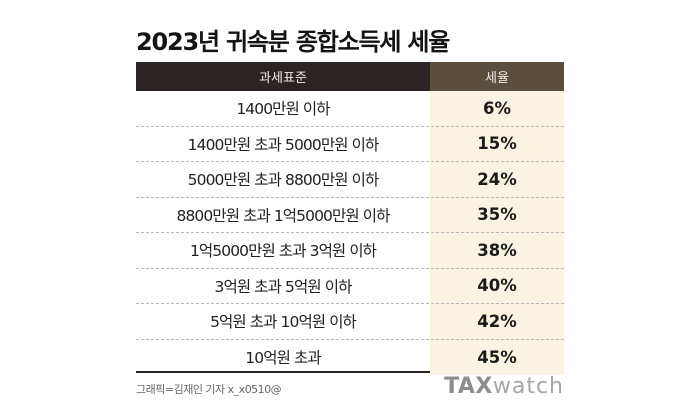 The height and width of the screenshot is (420, 700). I want to click on tax-bracket: 5억원 초과 10억원 이하, so click(283, 322).